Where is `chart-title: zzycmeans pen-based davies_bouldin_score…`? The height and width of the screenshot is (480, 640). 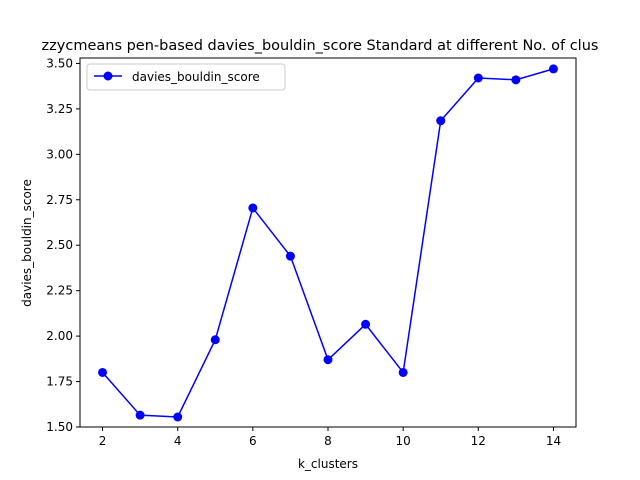 chart-title: zzycmeans pen-based davies_bouldin_score… is located at coordinates (320, 46).